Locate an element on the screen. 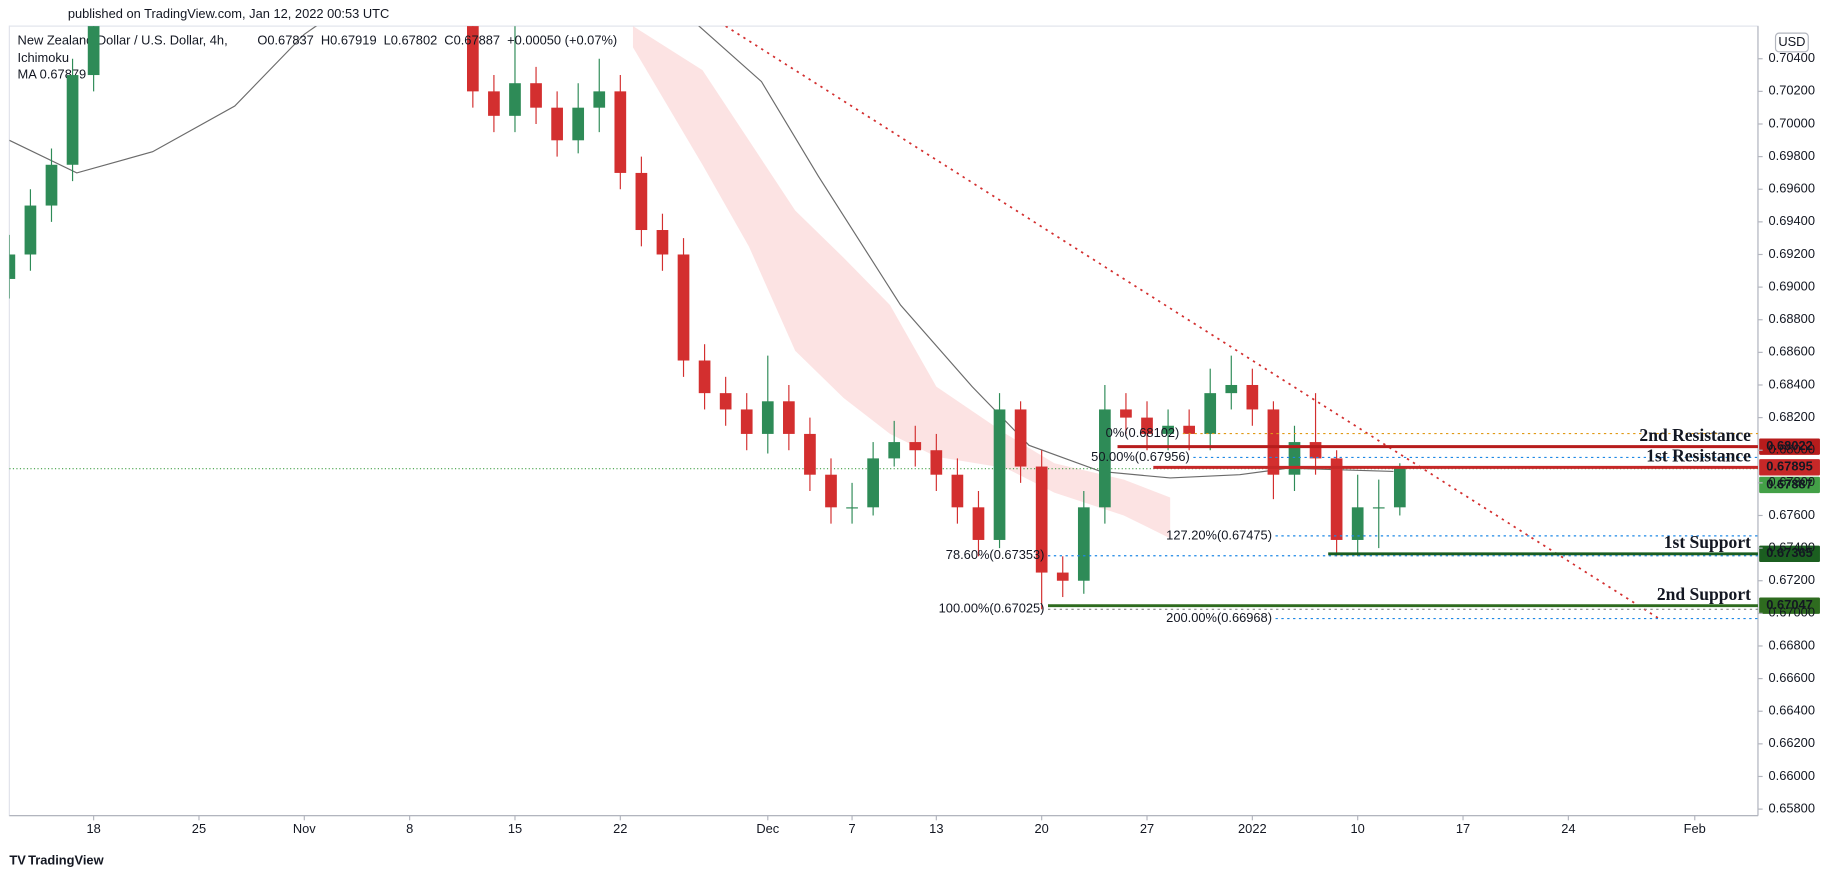  price-label: 0.68022 is located at coordinates (1789, 445).